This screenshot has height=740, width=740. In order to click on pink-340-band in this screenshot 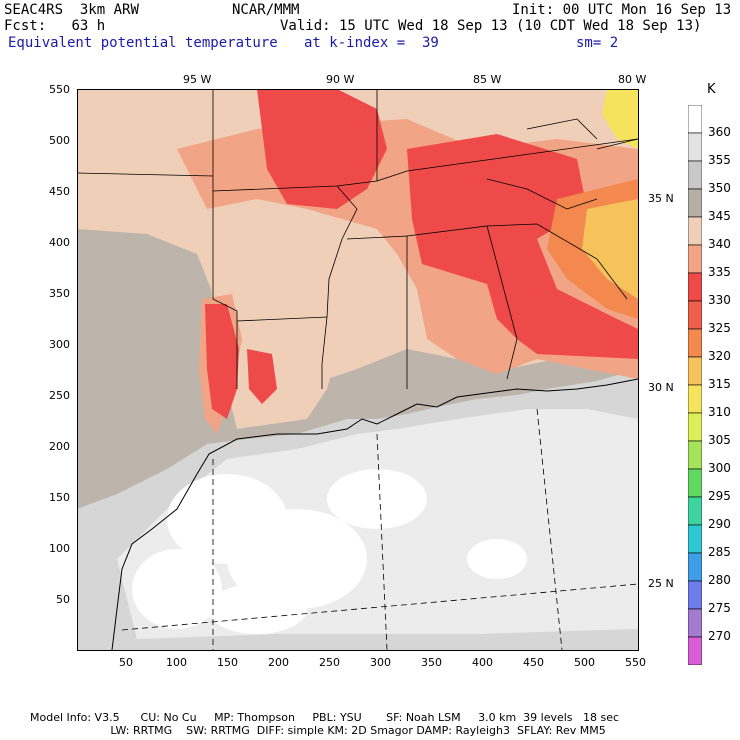, I will do `click(277, 339)`.